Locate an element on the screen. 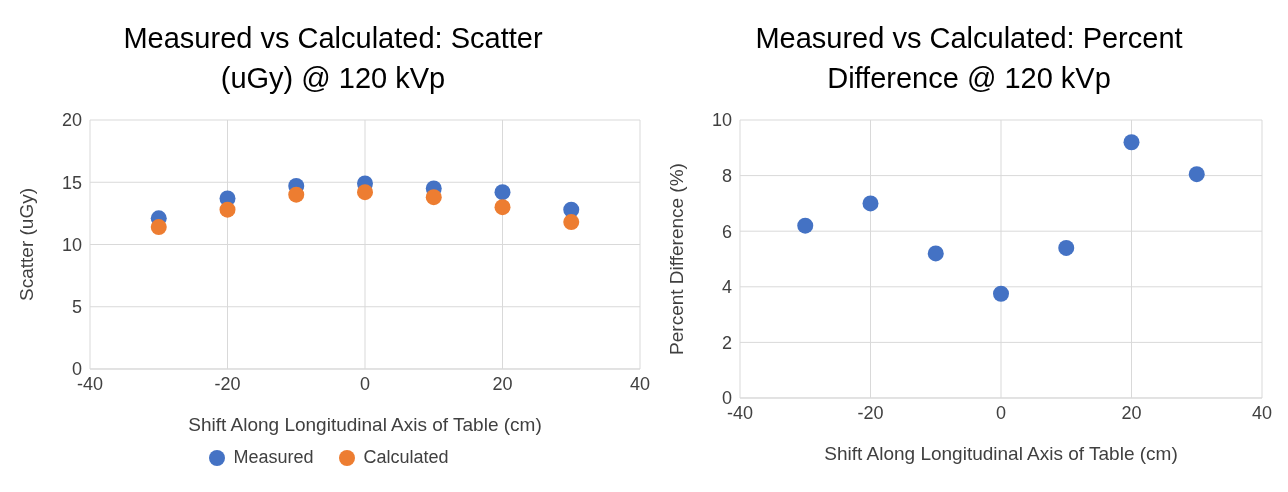 This screenshot has height=492, width=1288. y-tick-label: 20 is located at coordinates (71, 120).